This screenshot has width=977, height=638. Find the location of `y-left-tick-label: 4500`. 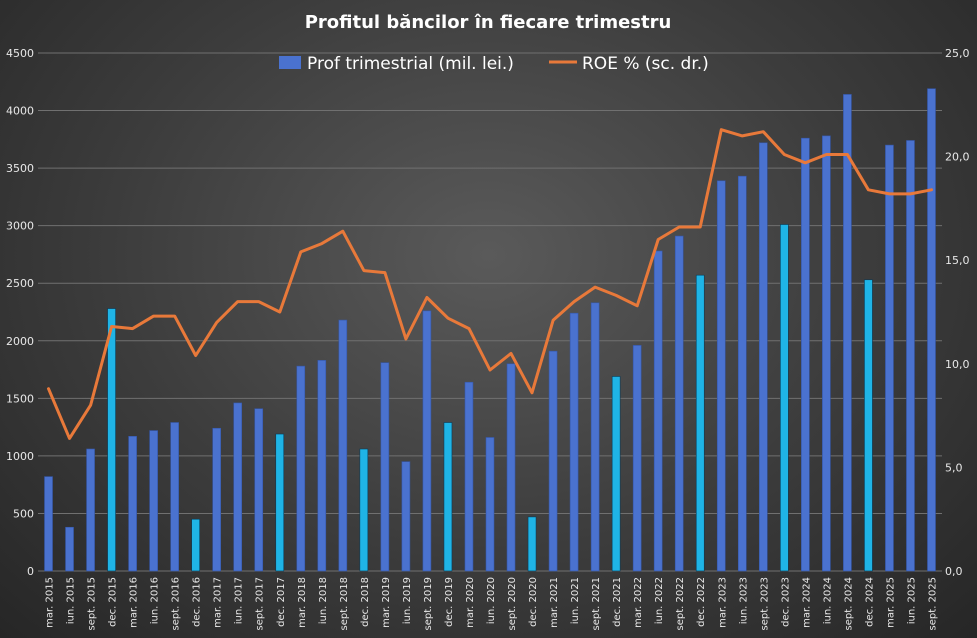

y-left-tick-label: 4500 is located at coordinates (20, 53).